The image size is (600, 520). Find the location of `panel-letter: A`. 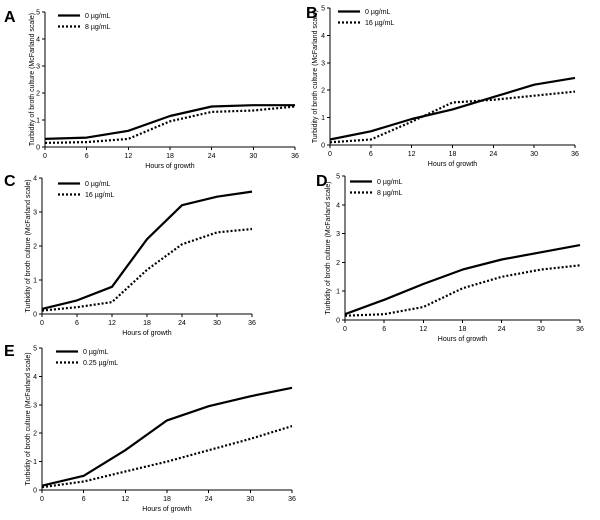

panel-letter: A is located at coordinates (10, 17).